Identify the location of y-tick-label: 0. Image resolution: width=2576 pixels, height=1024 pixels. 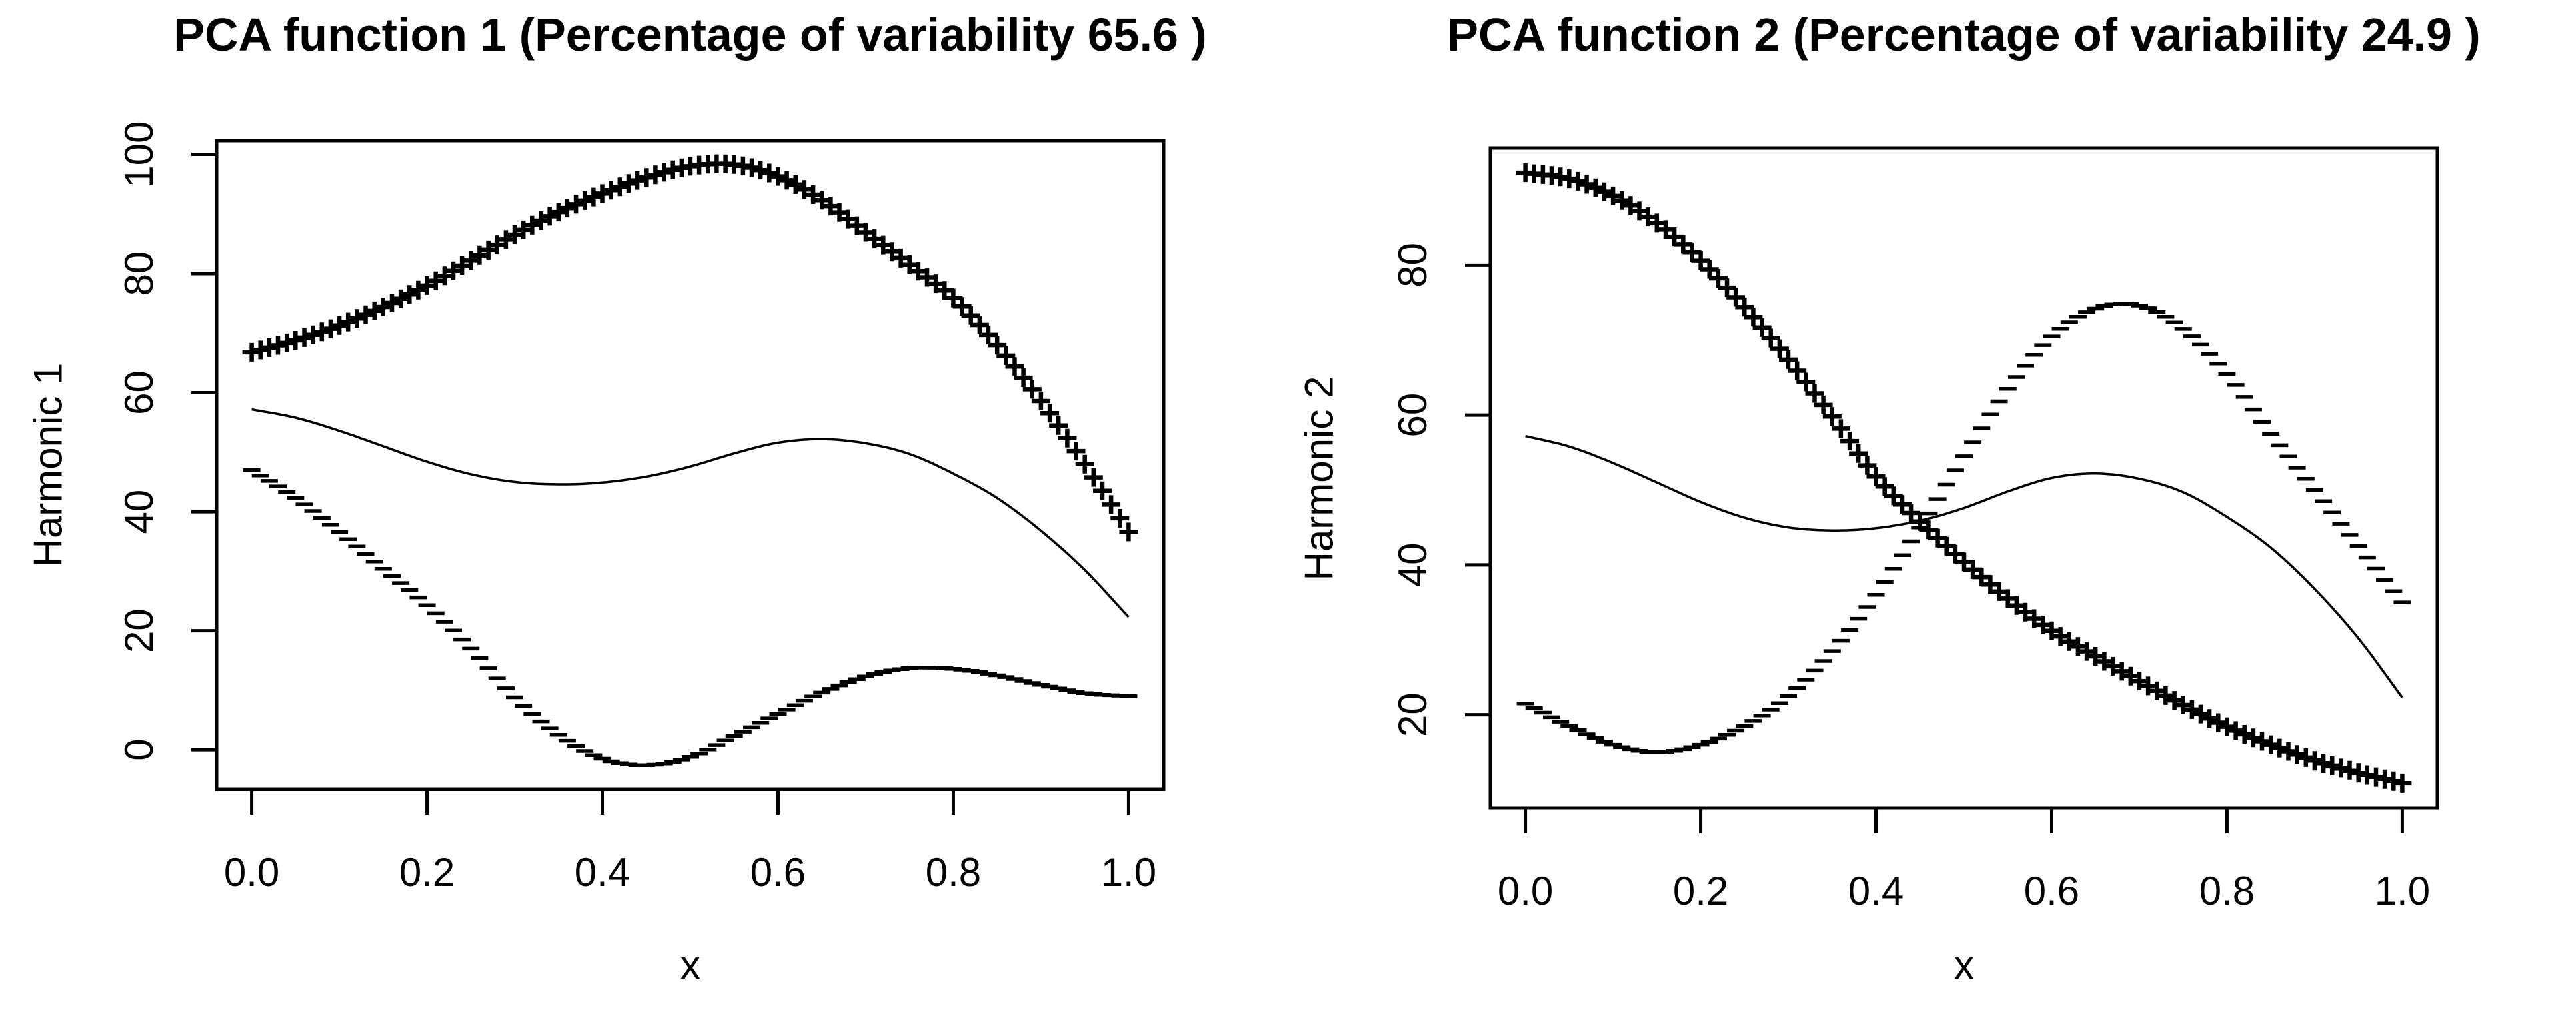
(139, 749).